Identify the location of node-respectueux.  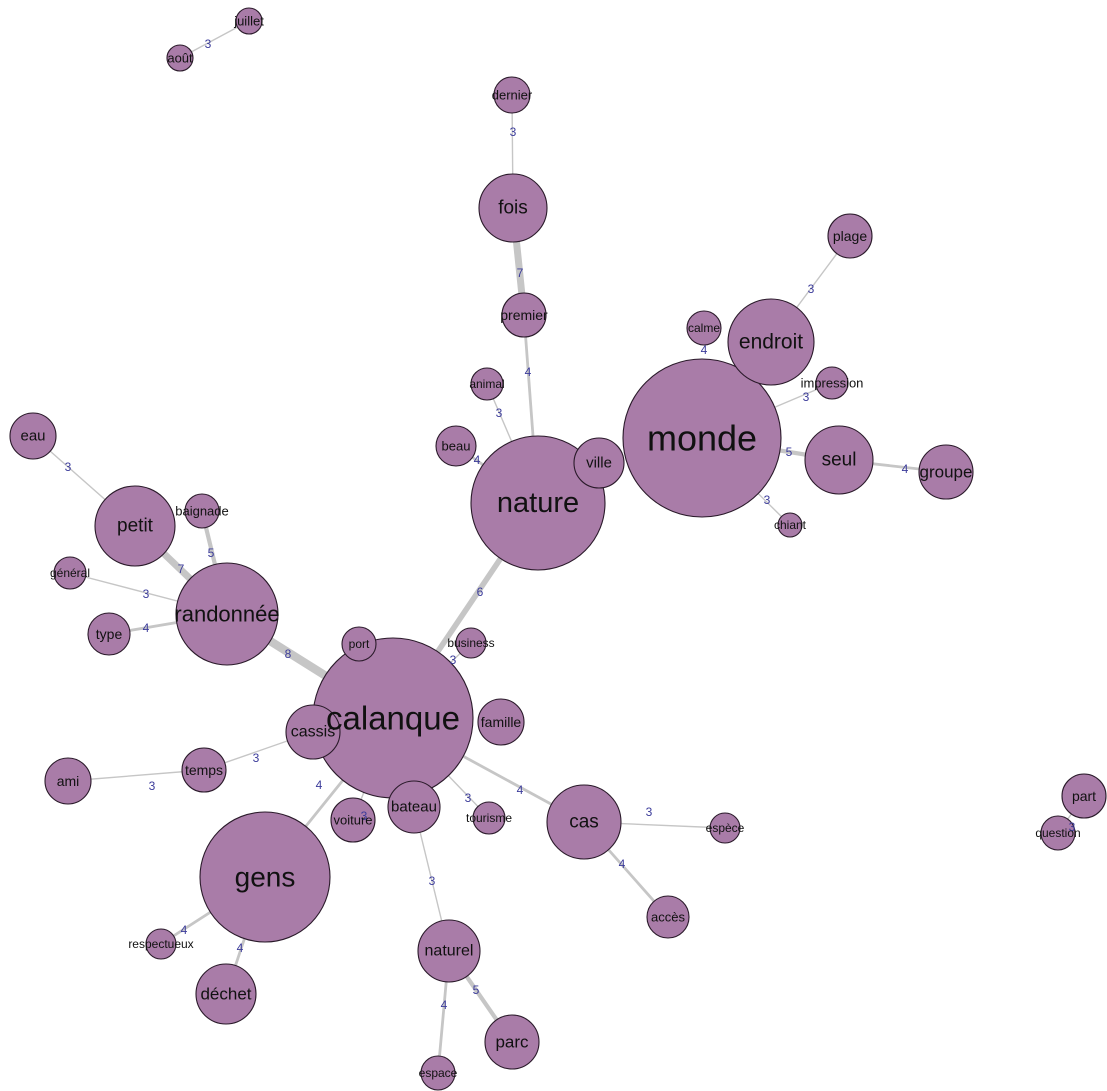
(161, 944).